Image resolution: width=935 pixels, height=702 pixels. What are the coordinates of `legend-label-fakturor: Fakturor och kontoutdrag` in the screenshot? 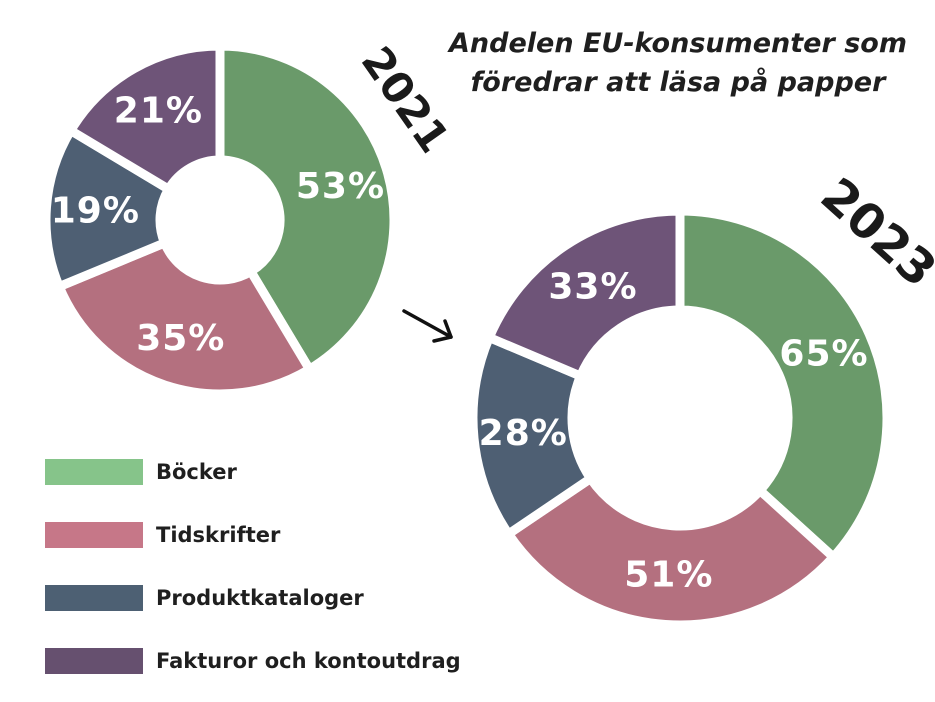 It's located at (308, 661).